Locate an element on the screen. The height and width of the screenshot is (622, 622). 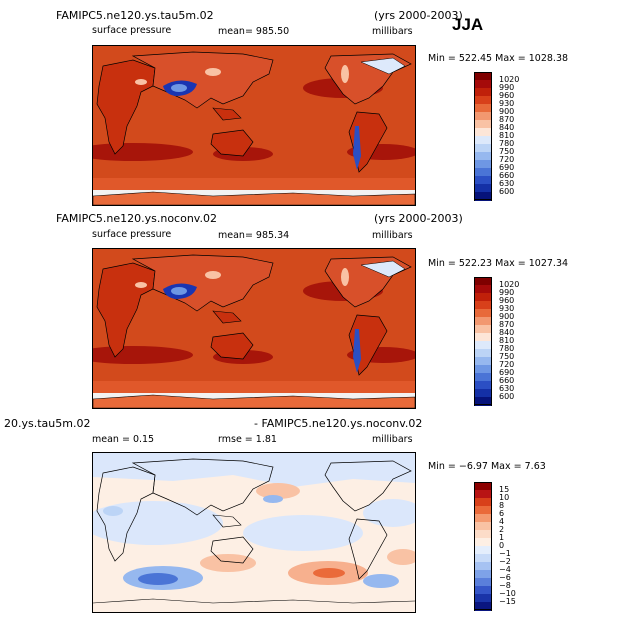
panel1-minmax: Min = 522.45 Max = 1028.38 is located at coordinates (498, 58).